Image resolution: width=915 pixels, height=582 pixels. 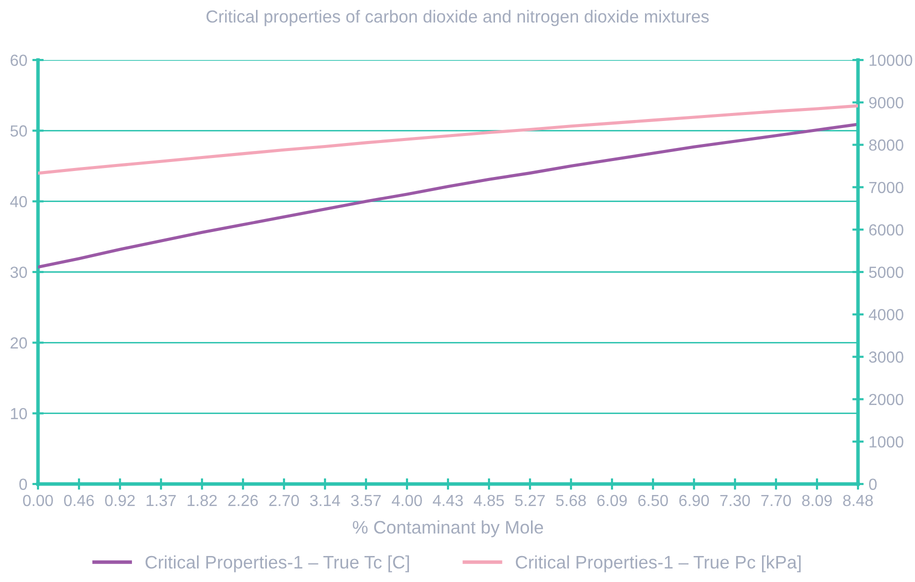 I want to click on y2-tick-label: 0, so click(x=873, y=484).